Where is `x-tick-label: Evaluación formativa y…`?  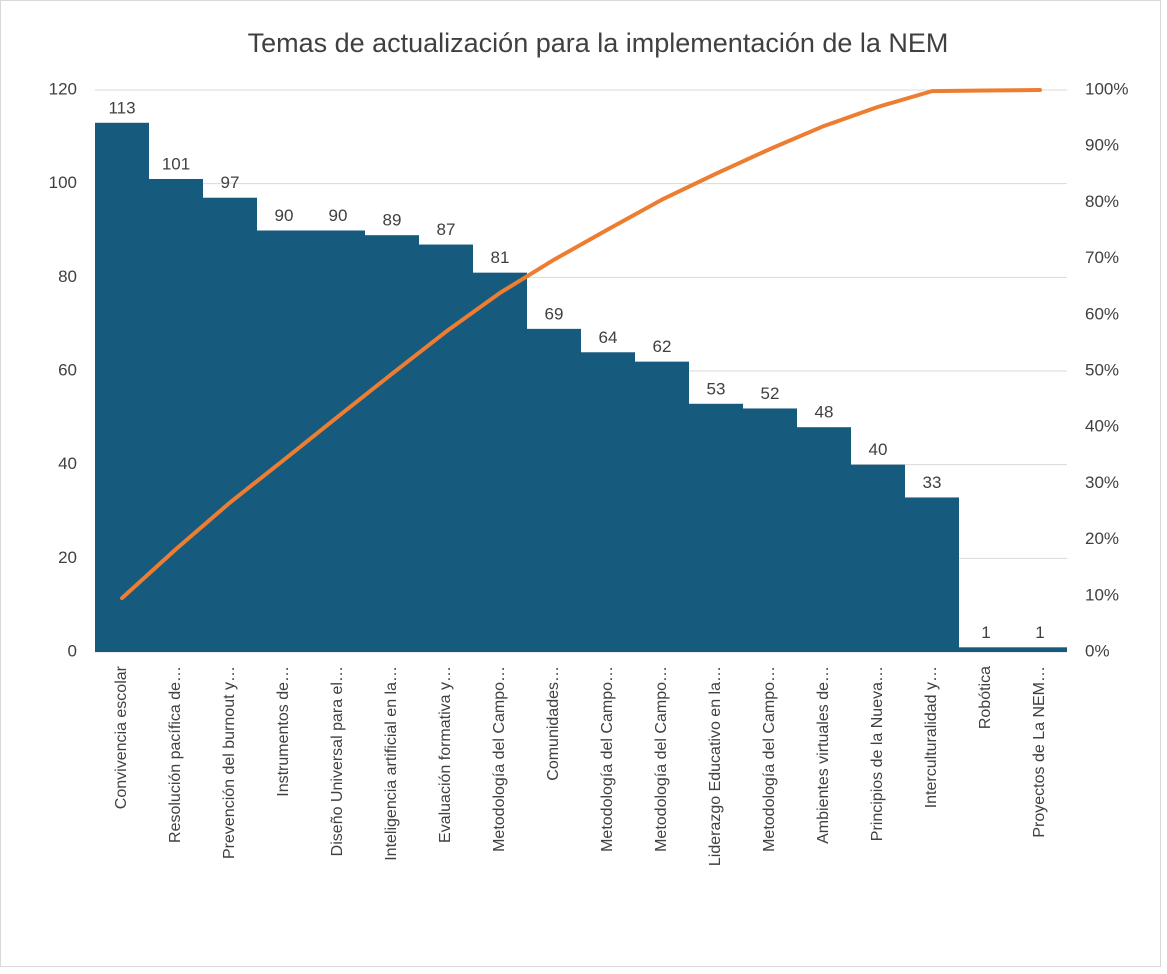
x-tick-label: Evaluación formativa y… is located at coordinates (445, 754).